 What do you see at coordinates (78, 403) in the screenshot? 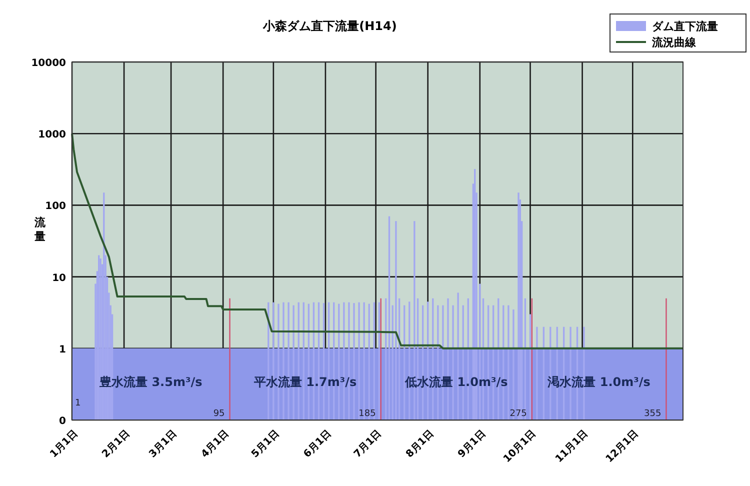
I see `annotation: 1` at bounding box center [78, 403].